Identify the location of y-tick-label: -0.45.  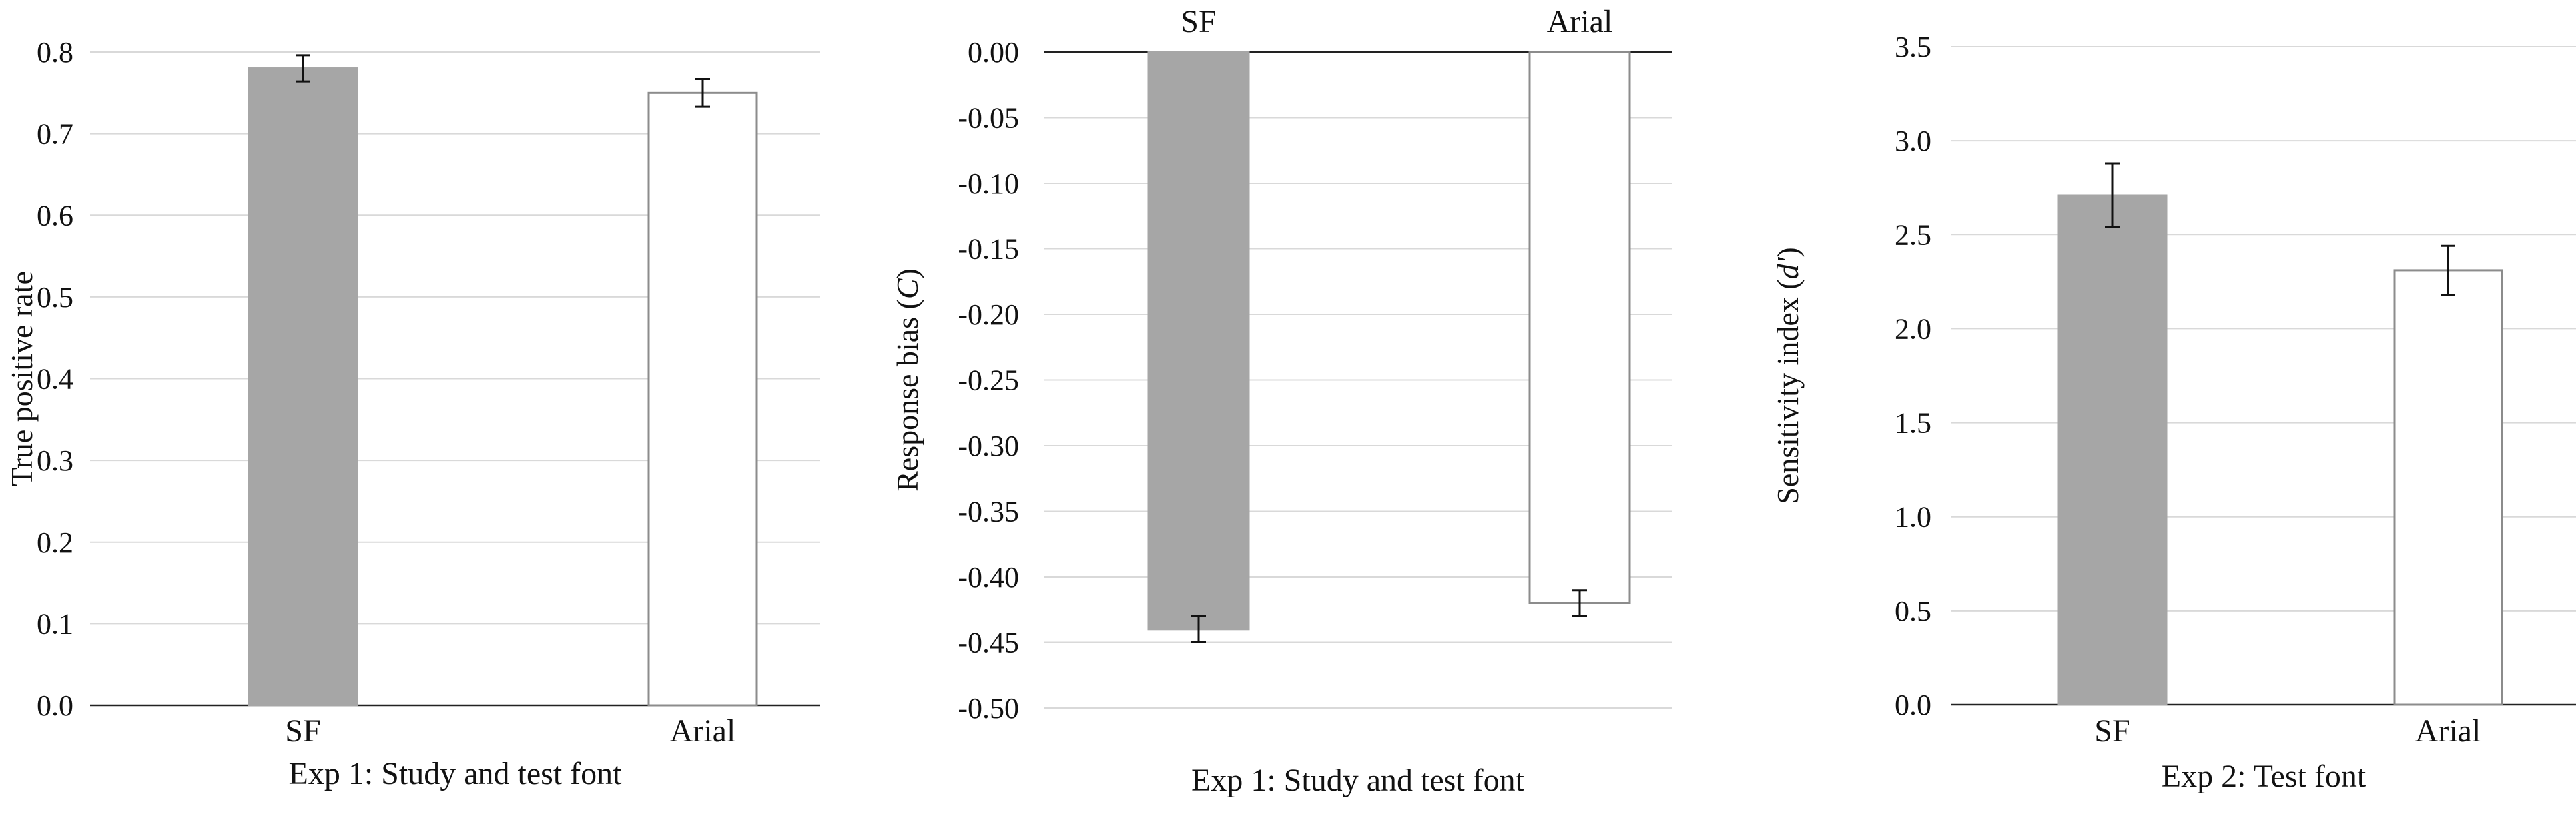
(988, 643).